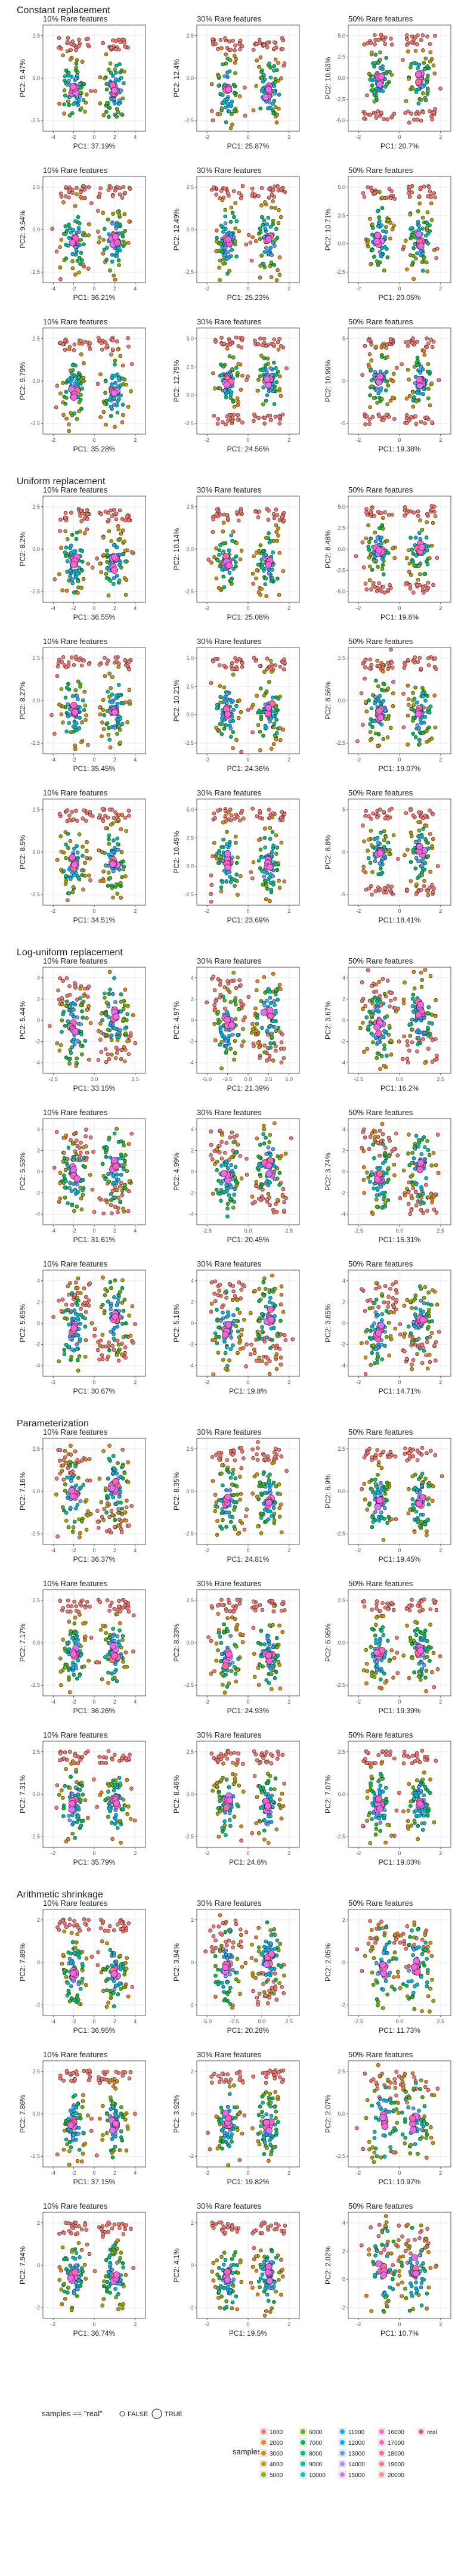 Image resolution: width=458 pixels, height=2576 pixels. I want to click on y-tick-label: 0.0, so click(190, 715).